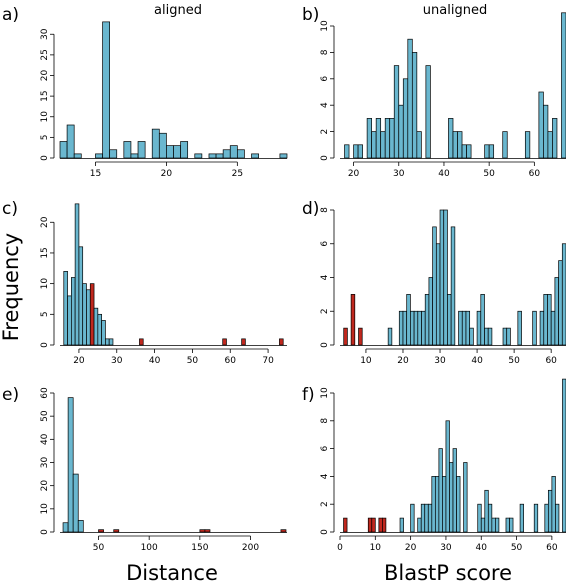  I want to click on x-axis-label-right: BlastP score, so click(448, 572).